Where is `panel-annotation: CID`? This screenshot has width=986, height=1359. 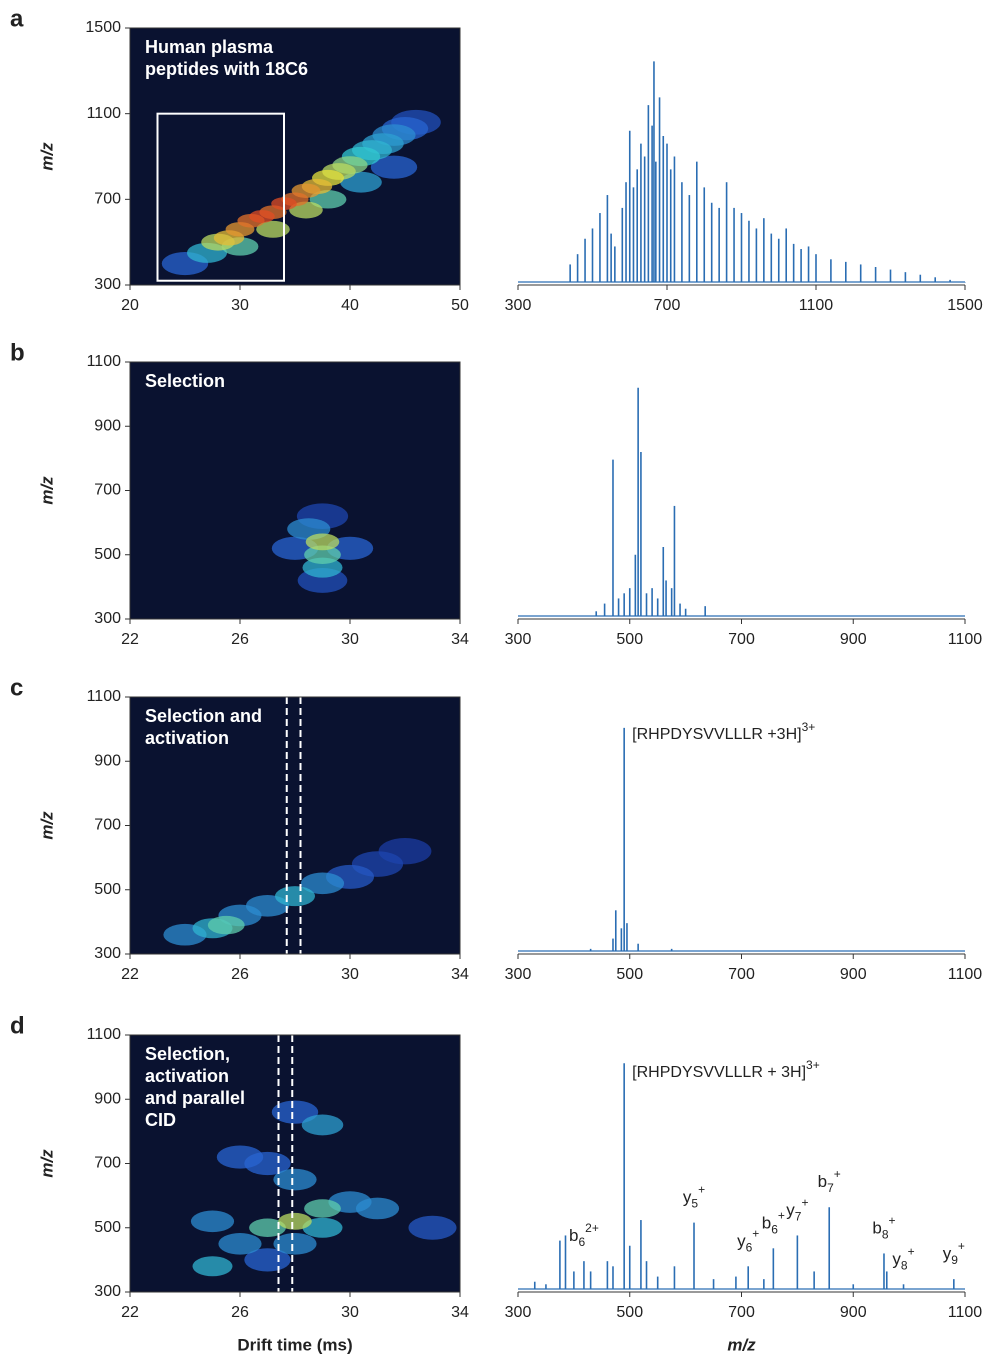
panel-annotation: CID is located at coordinates (160, 1120).